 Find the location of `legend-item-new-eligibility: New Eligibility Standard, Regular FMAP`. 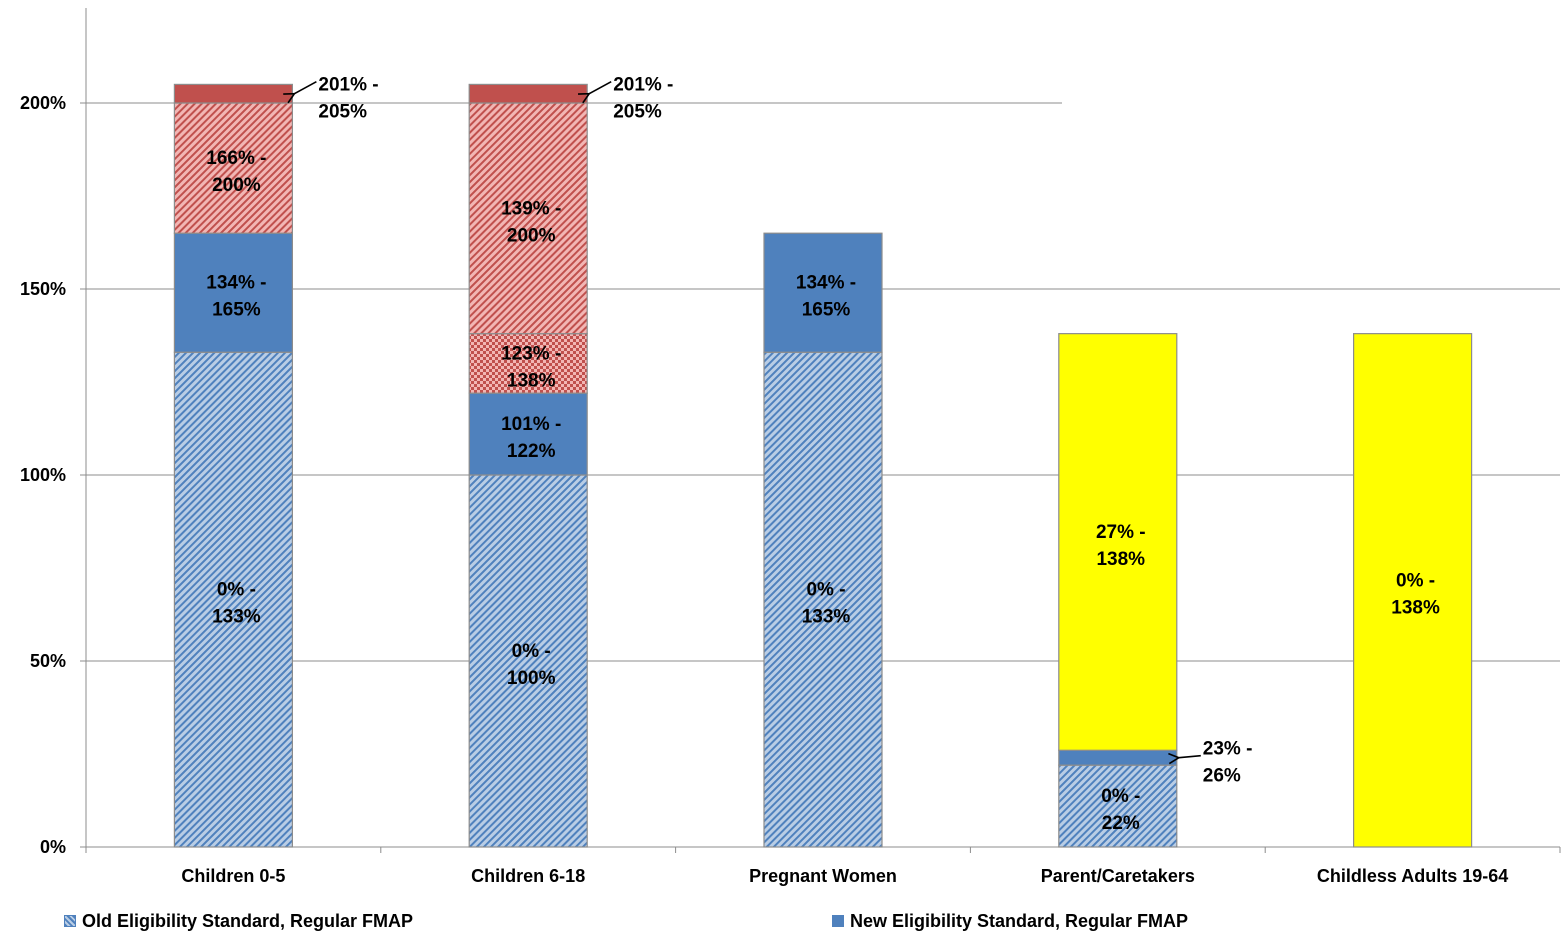

legend-item-new-eligibility: New Eligibility Standard, Regular FMAP is located at coordinates (1010, 921).